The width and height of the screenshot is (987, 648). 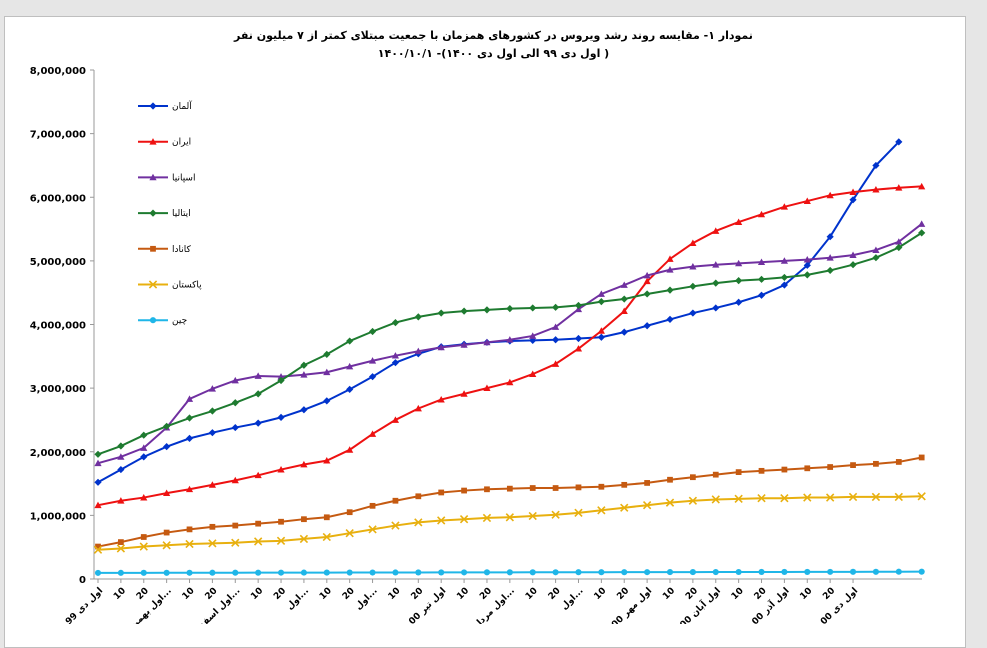 I want to click on x-tick-label: اول دی 99, so click(x=84, y=605).